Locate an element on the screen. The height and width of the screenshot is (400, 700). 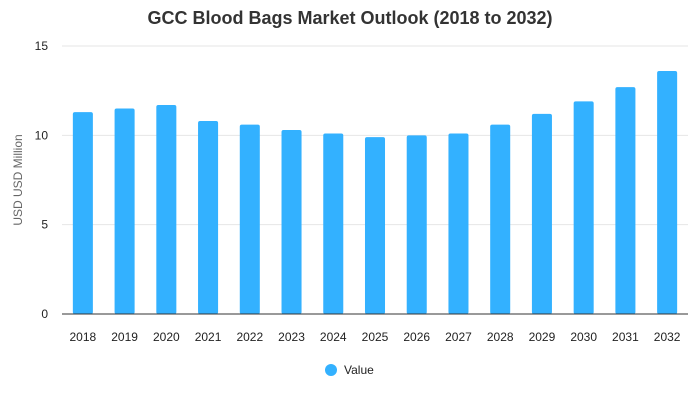
x-tick-label: 2018 is located at coordinates (83, 337).